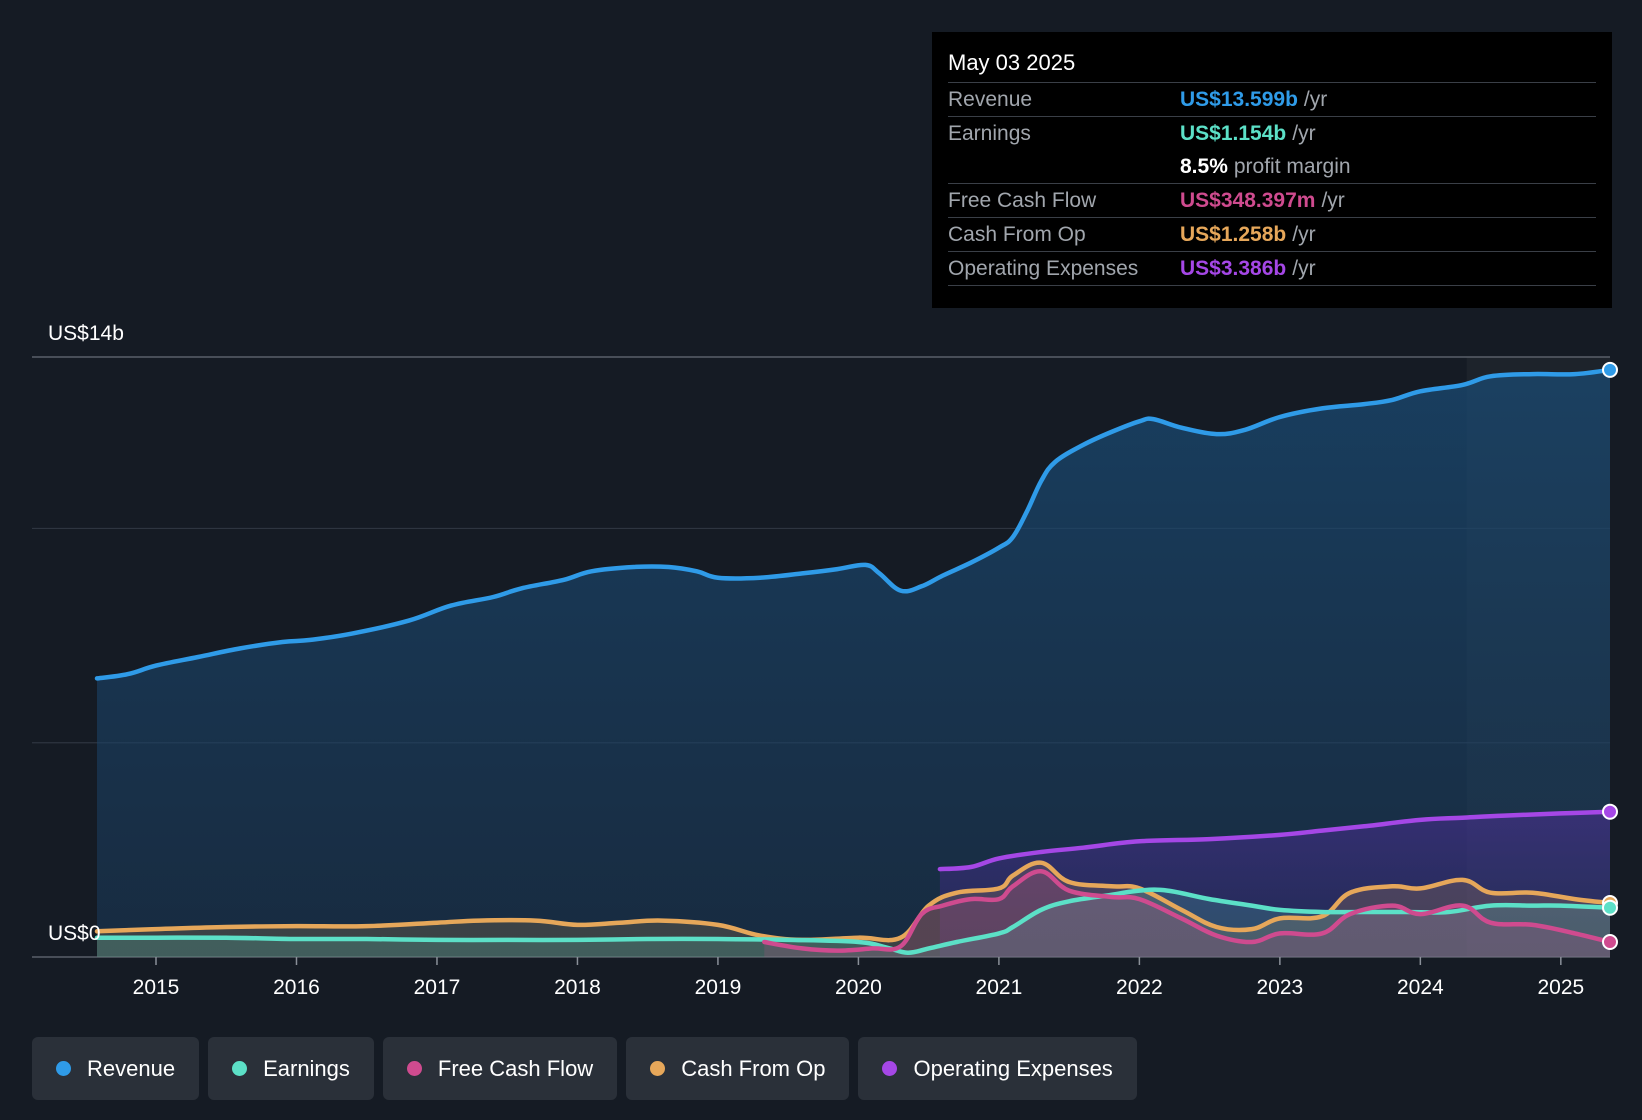  What do you see at coordinates (296, 987) in the screenshot?
I see `x-tick-label: 2016` at bounding box center [296, 987].